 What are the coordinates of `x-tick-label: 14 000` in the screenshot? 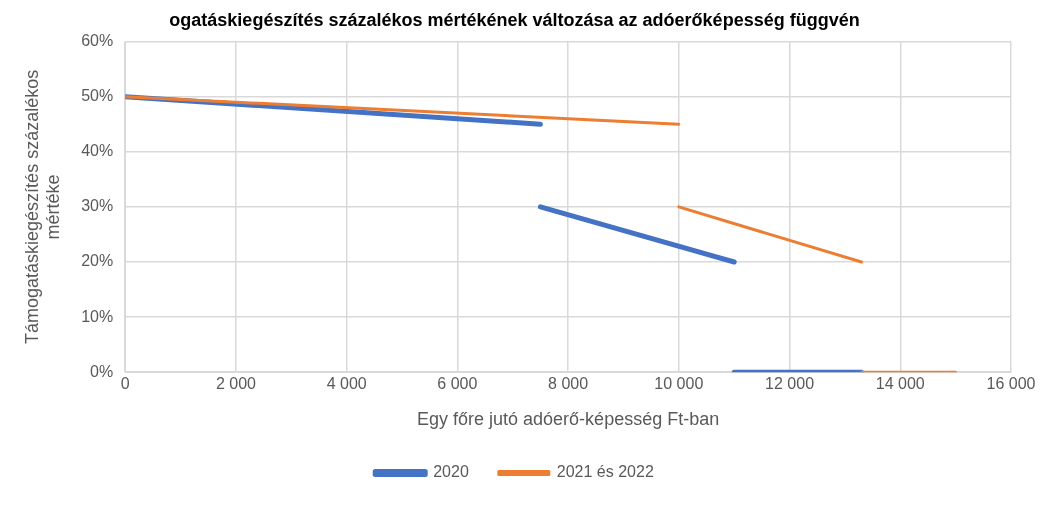 It's located at (900, 384).